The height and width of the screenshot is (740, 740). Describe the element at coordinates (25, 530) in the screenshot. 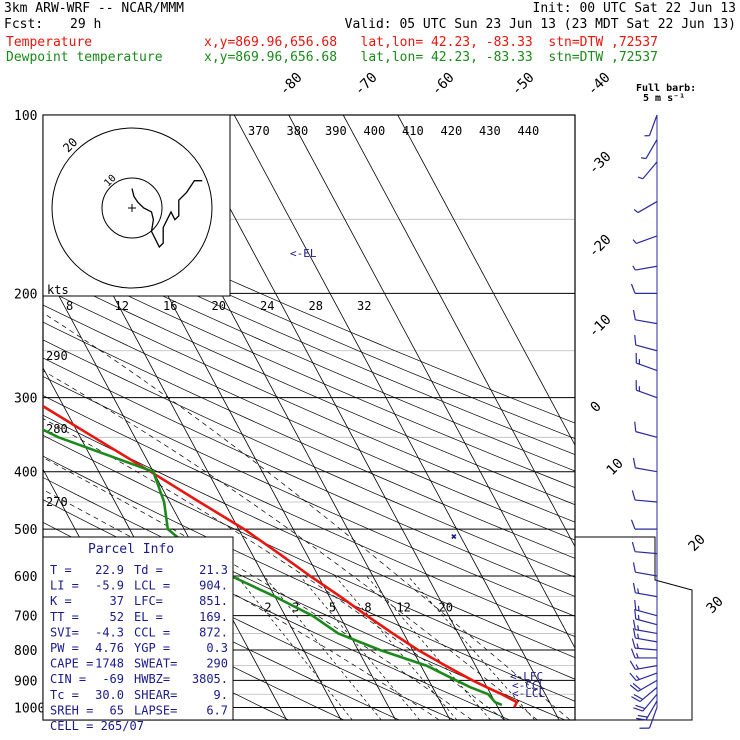

I see `pressure-tick-label: 500` at that location.